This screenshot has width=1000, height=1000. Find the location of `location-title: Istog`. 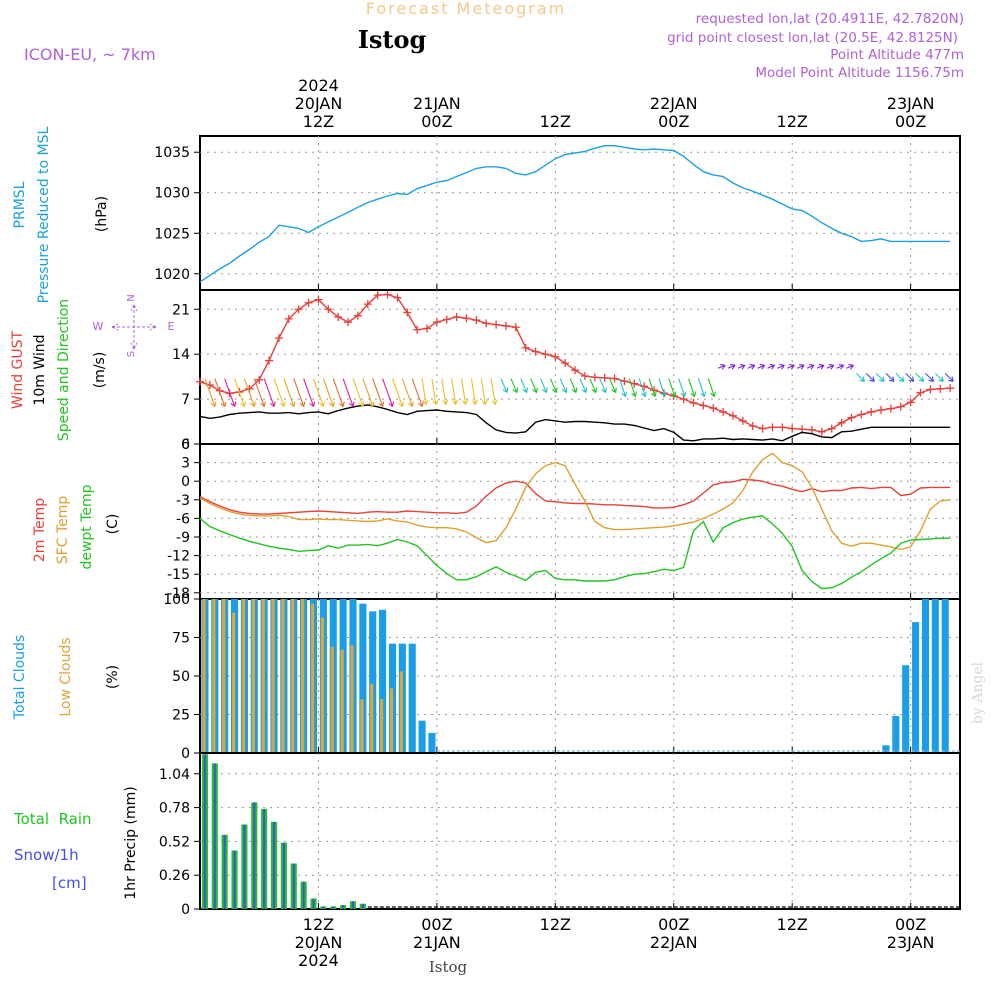

location-title: Istog is located at coordinates (392, 39).